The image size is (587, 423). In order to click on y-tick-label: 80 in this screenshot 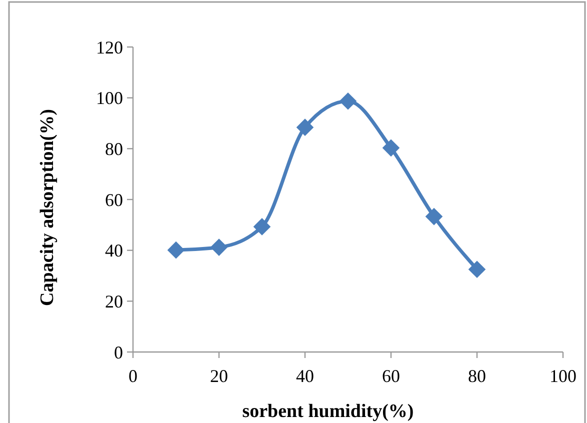, I will do `click(114, 148)`.